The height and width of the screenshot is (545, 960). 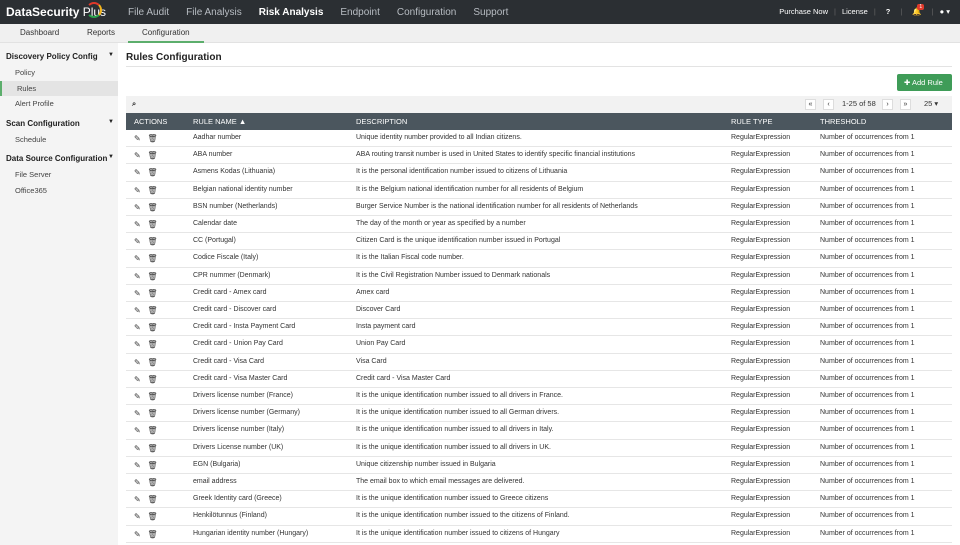 I want to click on rule-name: Aadhar number, so click(x=217, y=137).